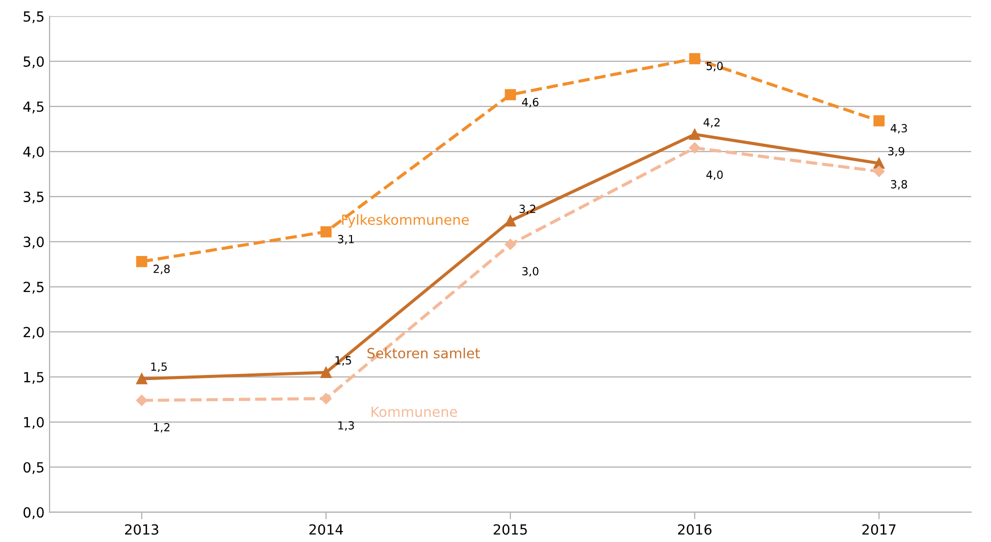  I want to click on series-label: Sektoren samlet, so click(424, 353).